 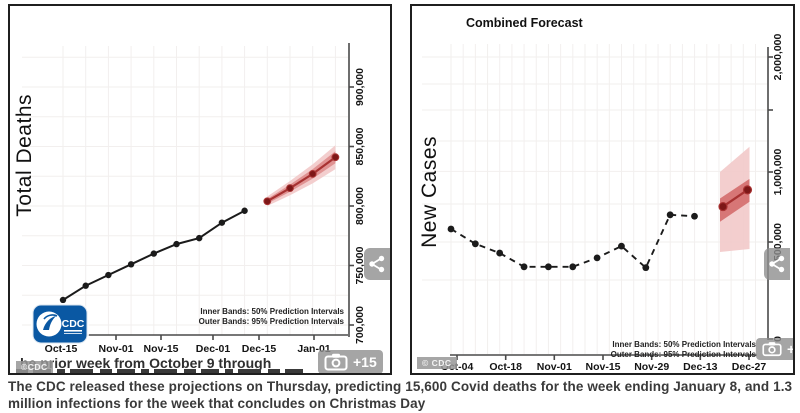 I want to click on right-legend-outer-bands: Outer Bands: 95% Prediction Intervals, so click(x=683, y=354).